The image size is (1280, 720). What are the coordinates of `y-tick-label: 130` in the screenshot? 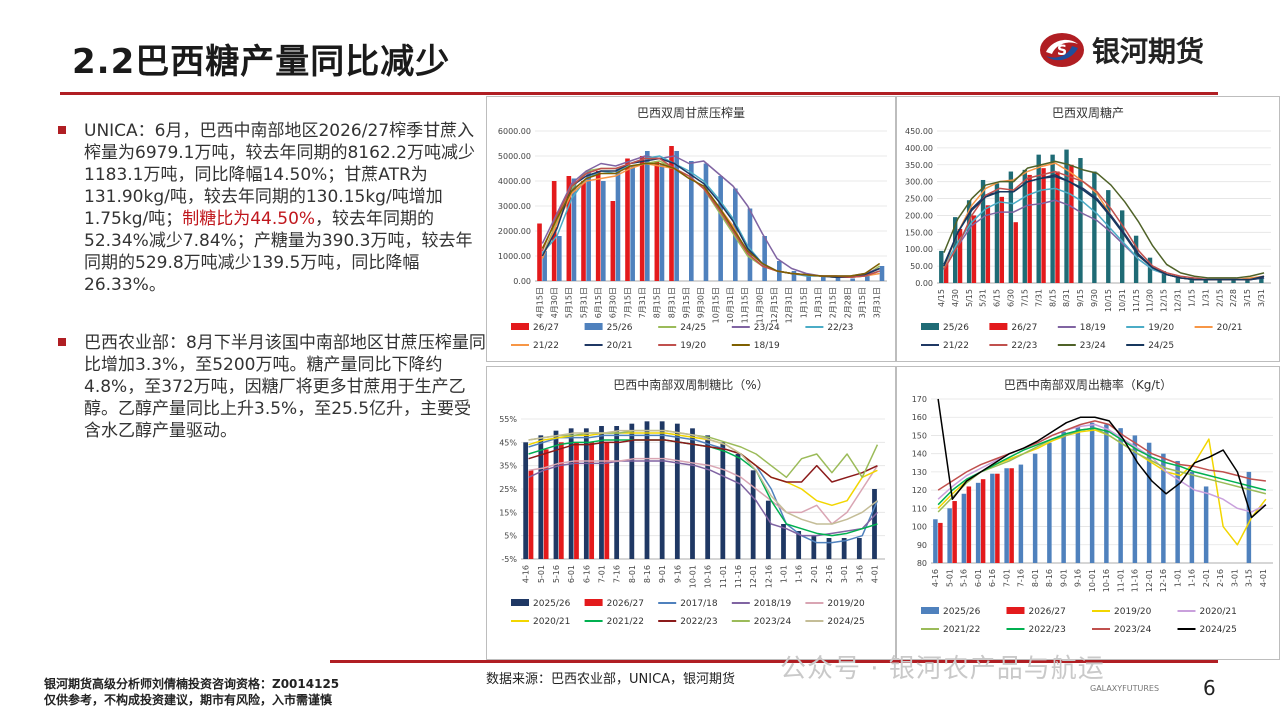 It's located at (919, 472).